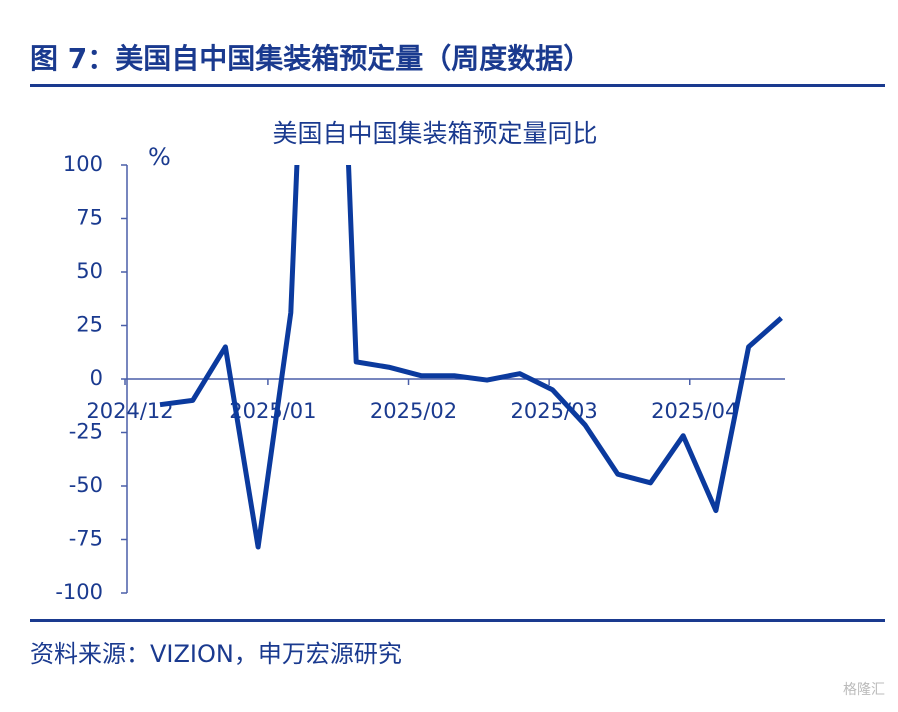 This screenshot has height=712, width=898. Describe the element at coordinates (457, 85) in the screenshot. I see `title-rule` at that location.